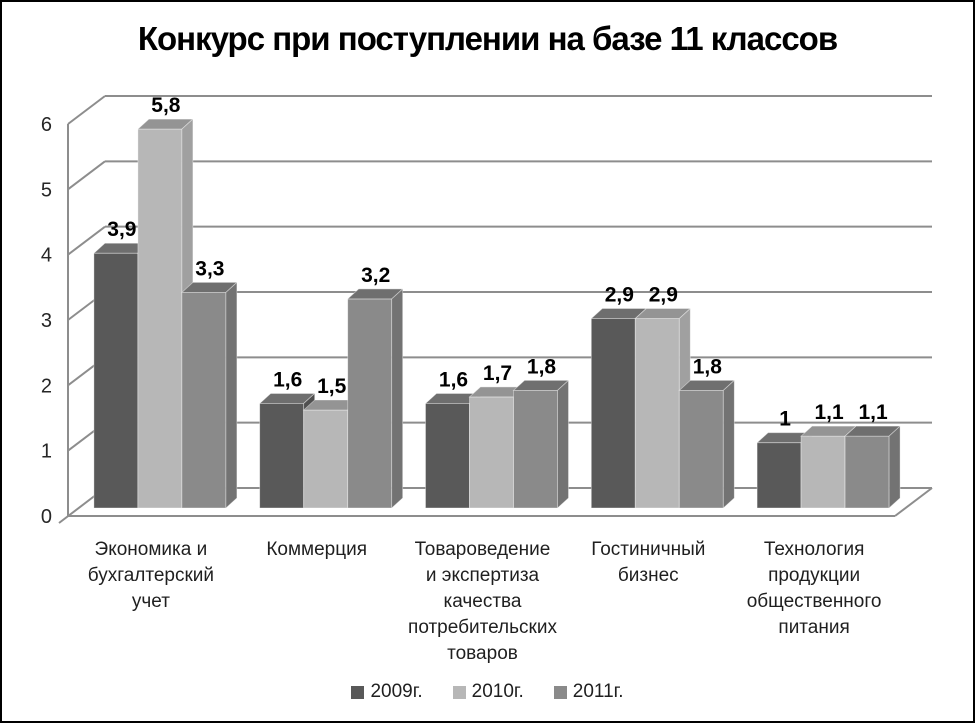 This screenshot has width=975, height=723. What do you see at coordinates (209, 268) in the screenshot?
I see `value-label: 3,3` at bounding box center [209, 268].